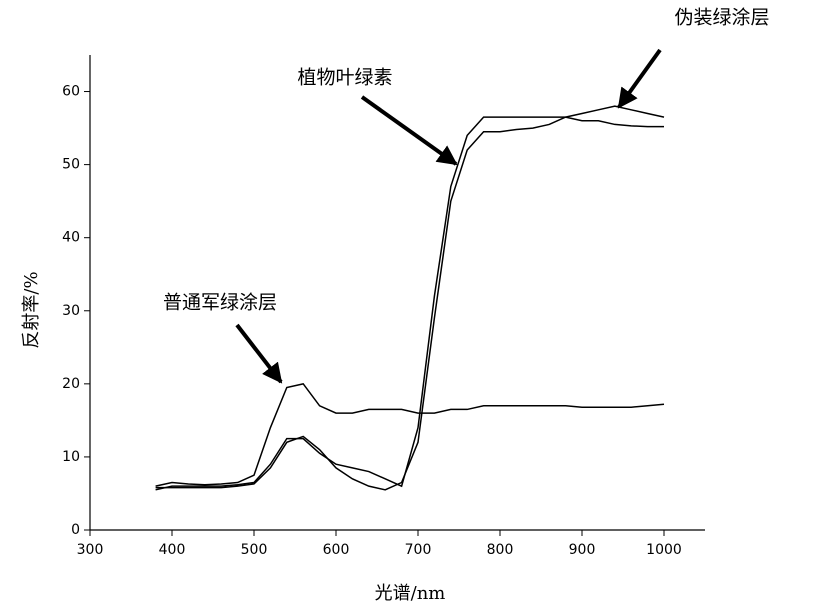 The height and width of the screenshot is (612, 827). What do you see at coordinates (71, 457) in the screenshot?
I see `y-tick-label: 10` at bounding box center [71, 457].